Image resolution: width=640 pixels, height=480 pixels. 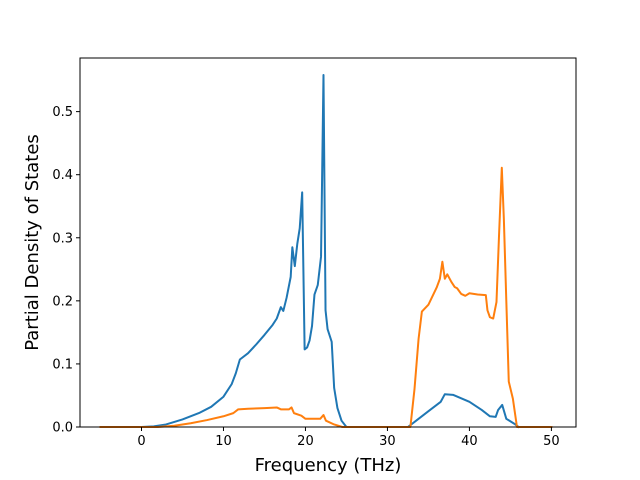 What do you see at coordinates (223, 441) in the screenshot?
I see `x-tick-label: 10` at bounding box center [223, 441].